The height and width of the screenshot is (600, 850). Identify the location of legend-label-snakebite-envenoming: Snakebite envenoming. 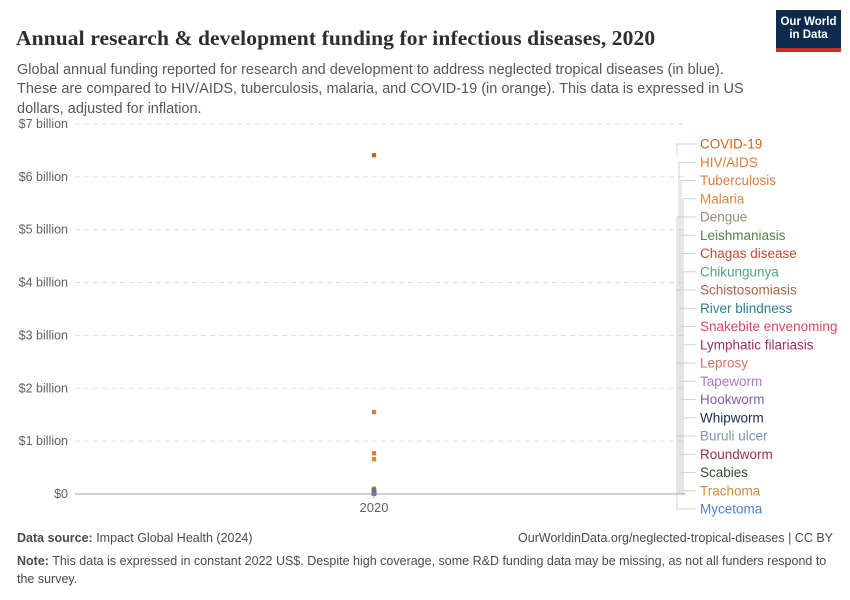
(768, 326).